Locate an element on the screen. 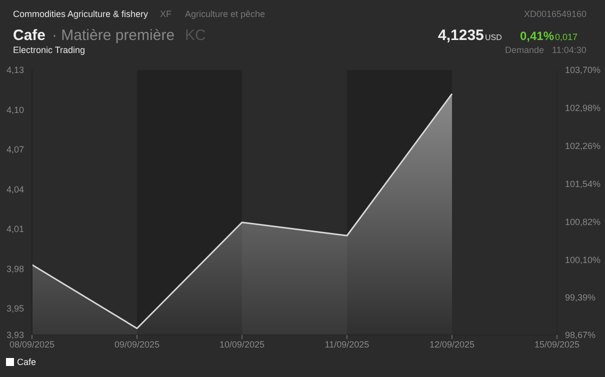 The width and height of the screenshot is (605, 377). y2-tick-label: 102,26% is located at coordinates (583, 146).